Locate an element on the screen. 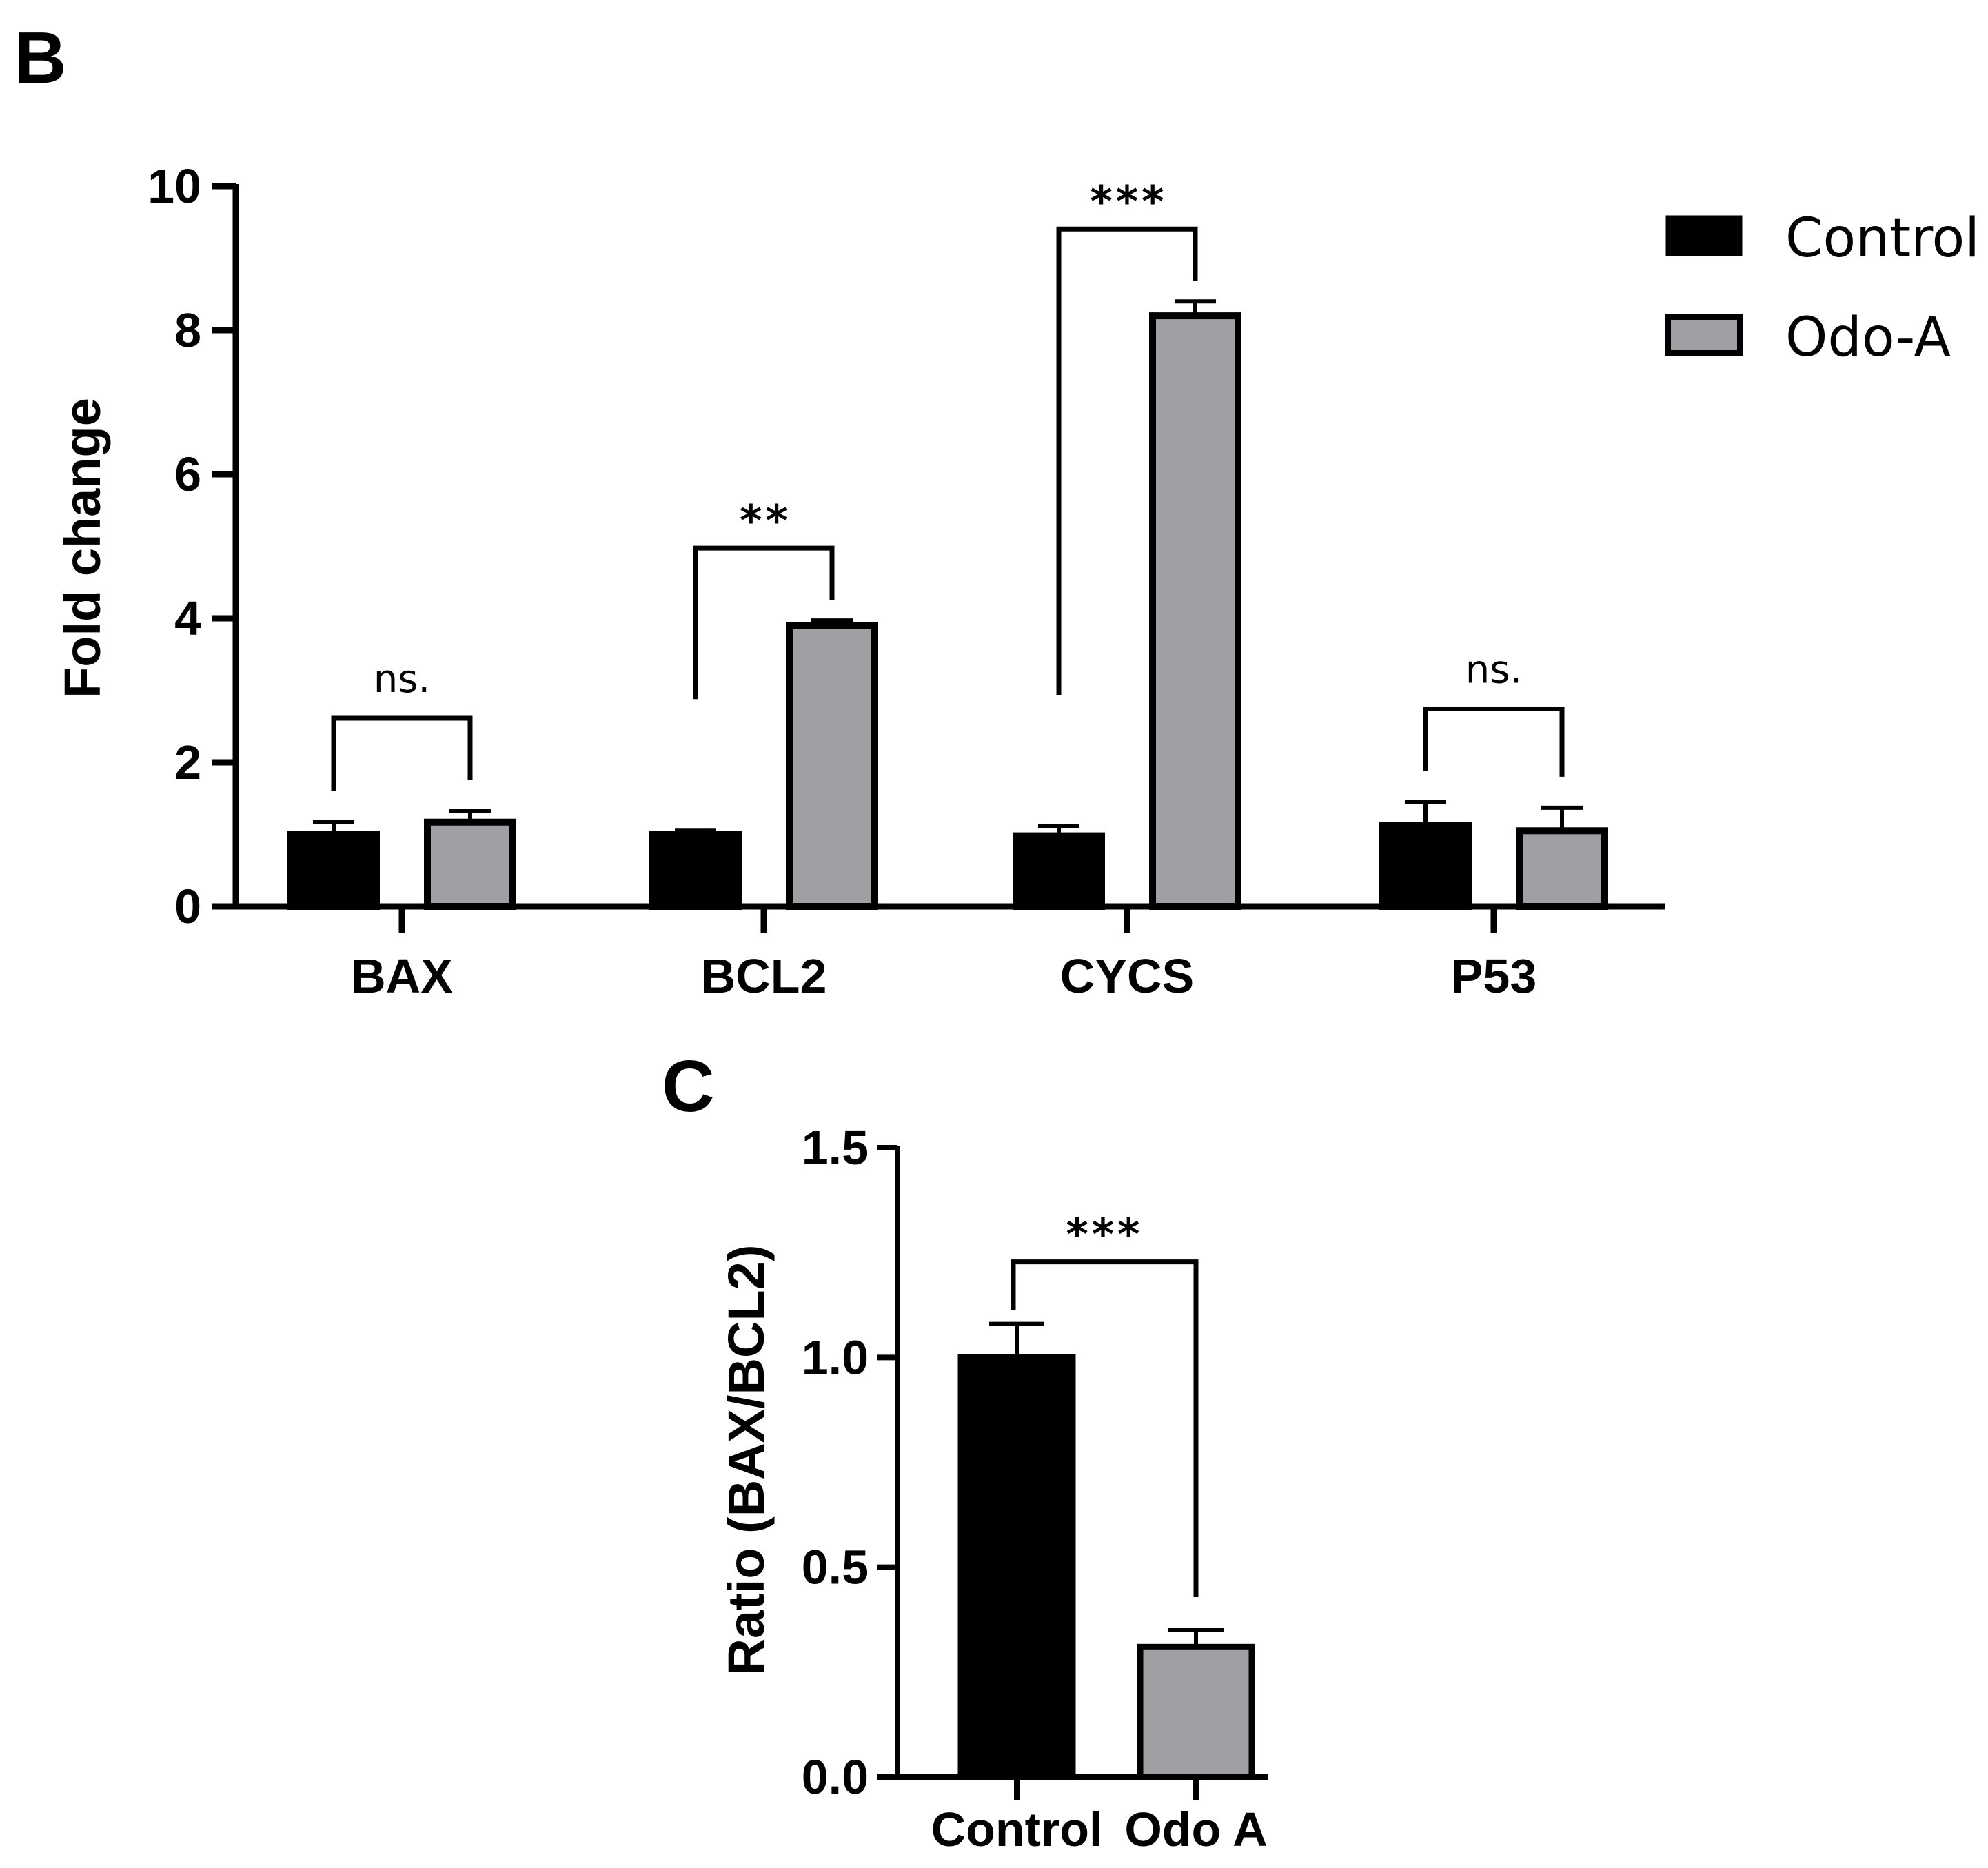  panel-b-y-axis-title: Fold change is located at coordinates (82, 548).